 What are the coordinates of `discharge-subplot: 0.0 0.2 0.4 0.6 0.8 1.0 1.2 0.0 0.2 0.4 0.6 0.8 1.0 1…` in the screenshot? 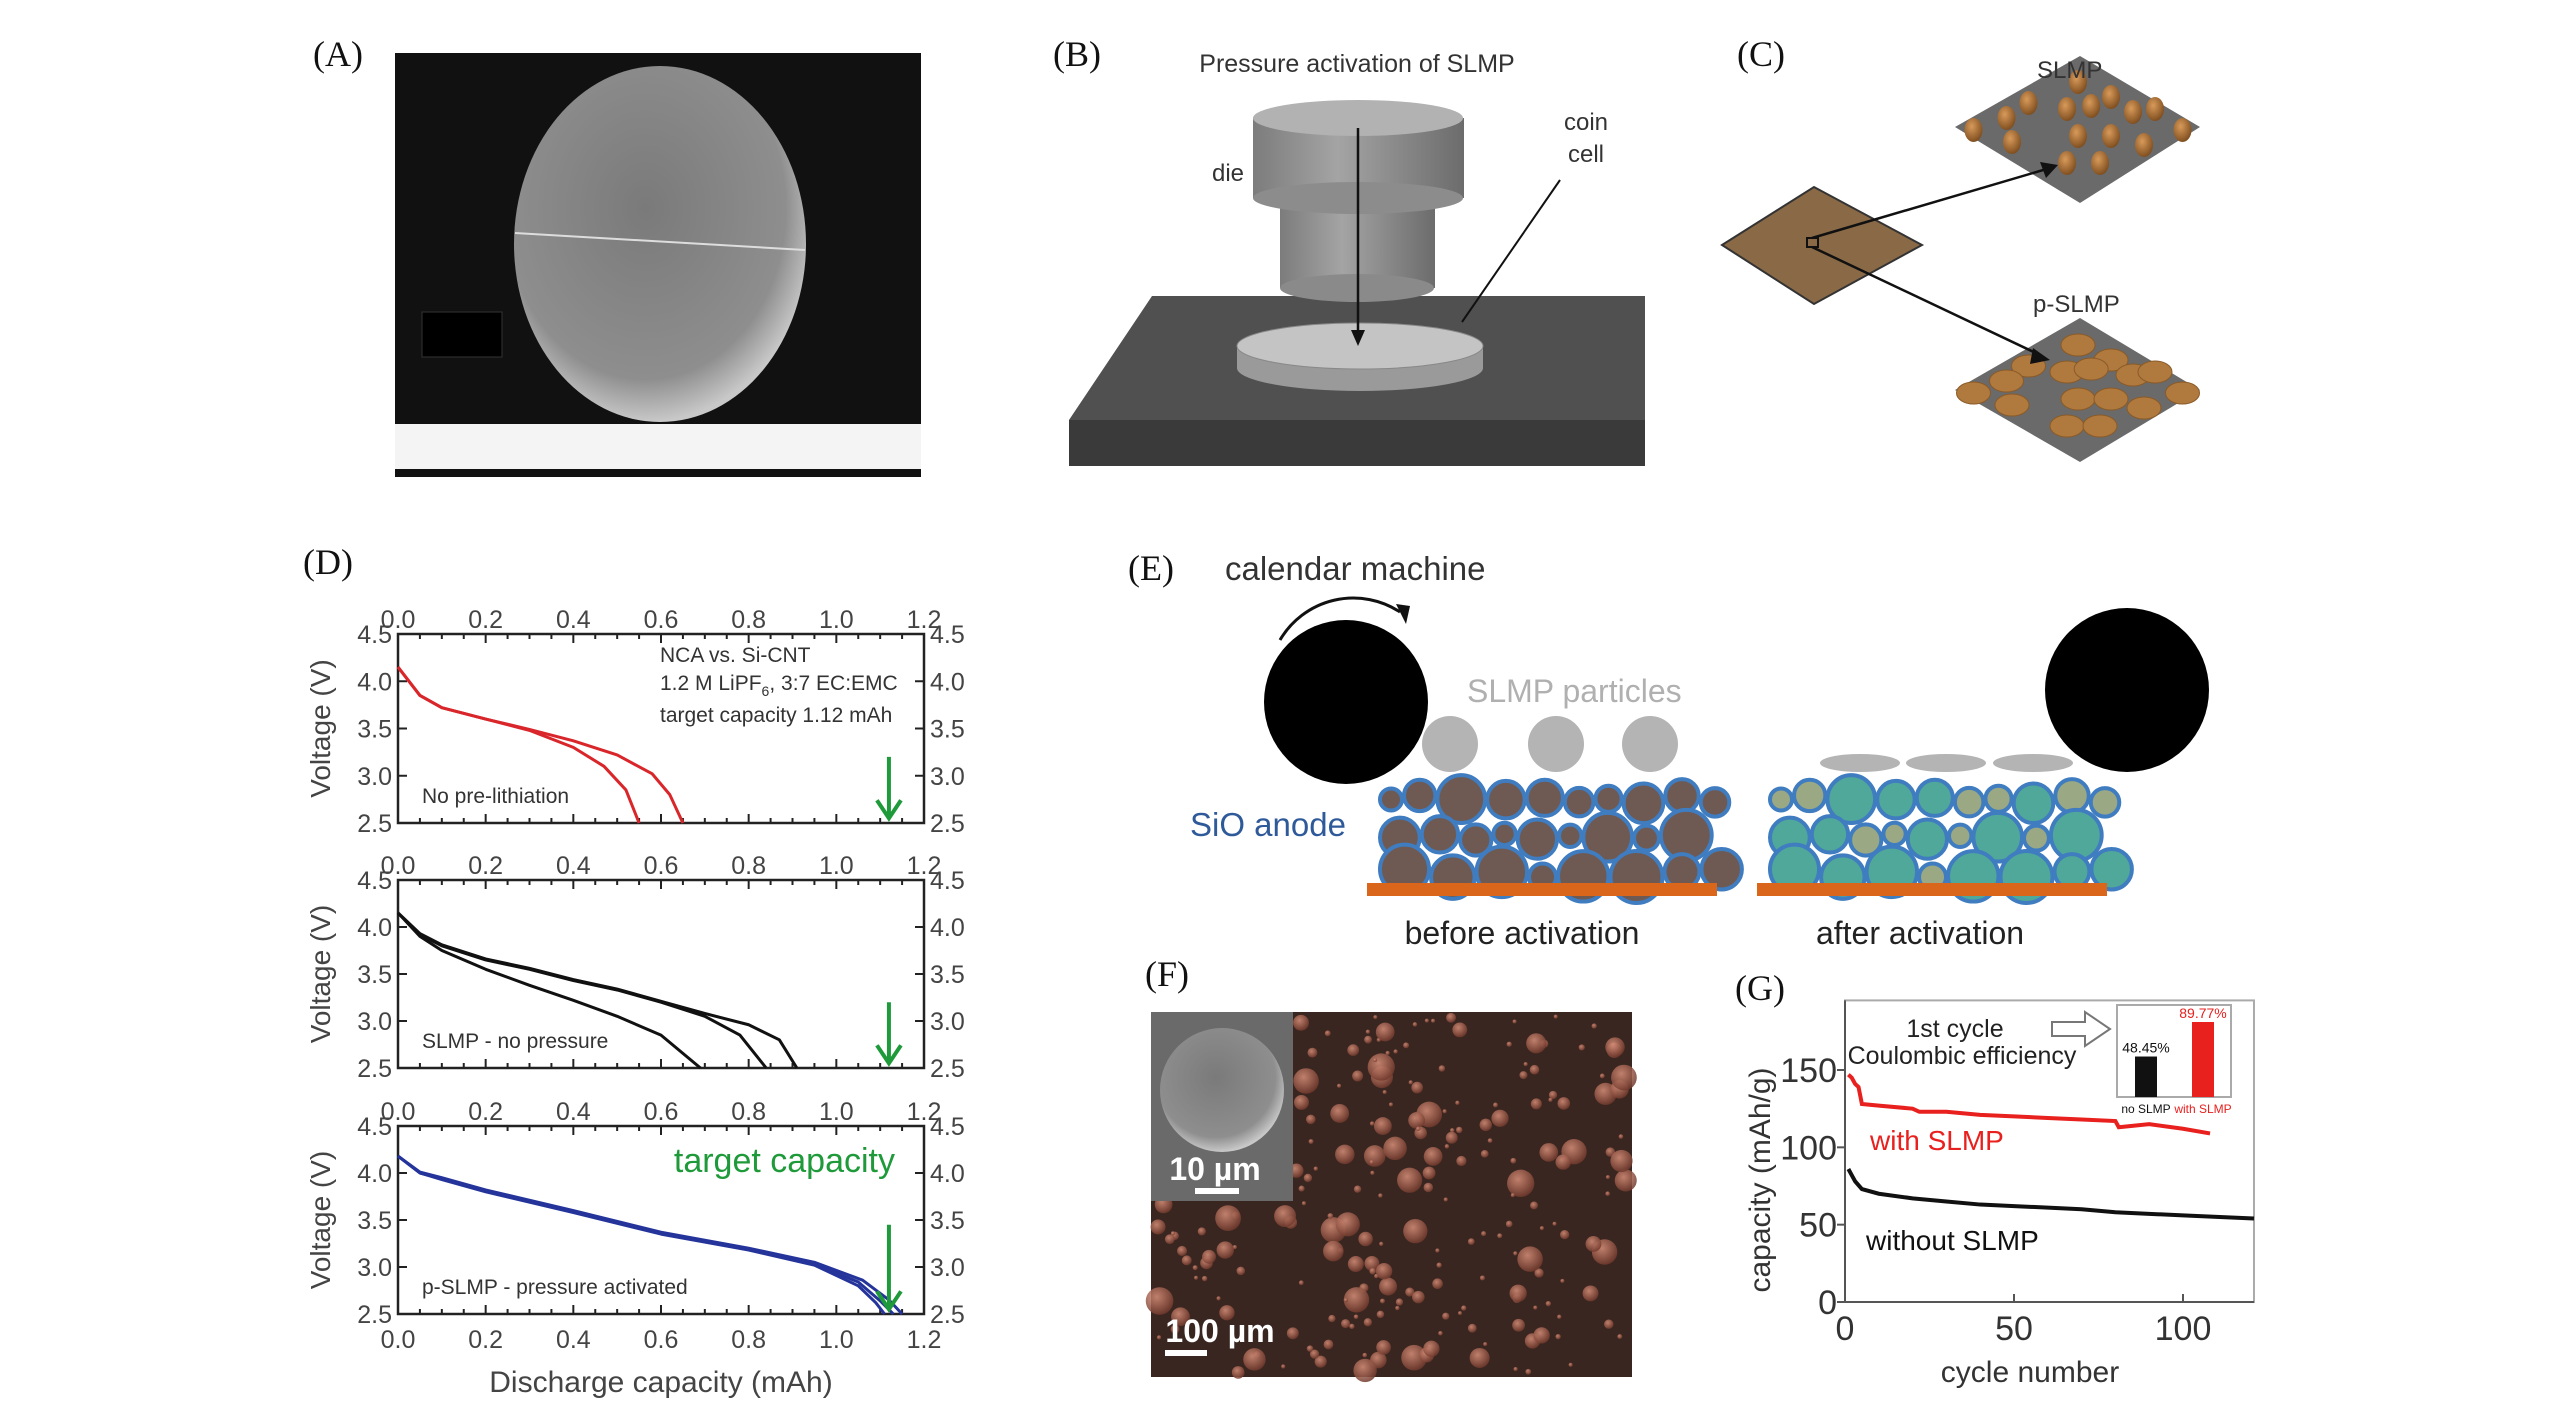 It's located at (635, 1226).